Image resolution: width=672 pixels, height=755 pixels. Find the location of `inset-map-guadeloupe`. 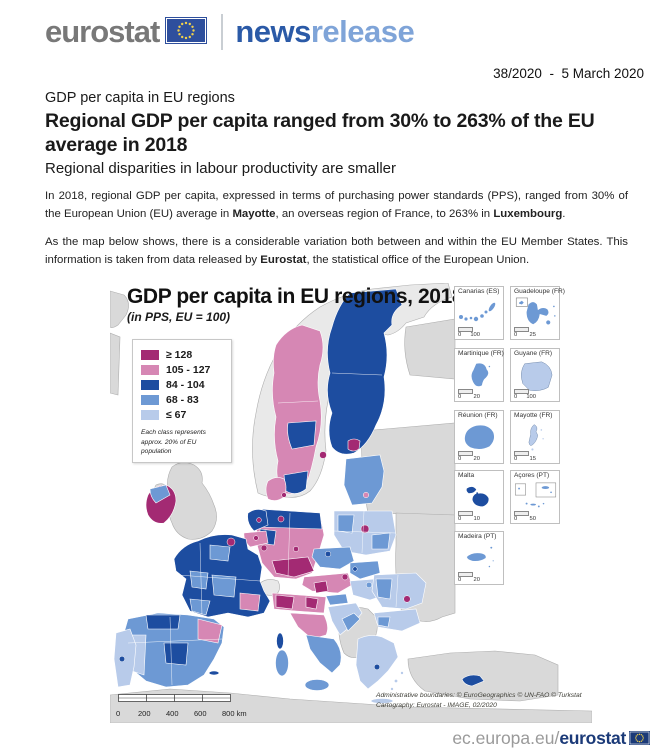

inset-map-guadeloupe is located at coordinates (535, 311).